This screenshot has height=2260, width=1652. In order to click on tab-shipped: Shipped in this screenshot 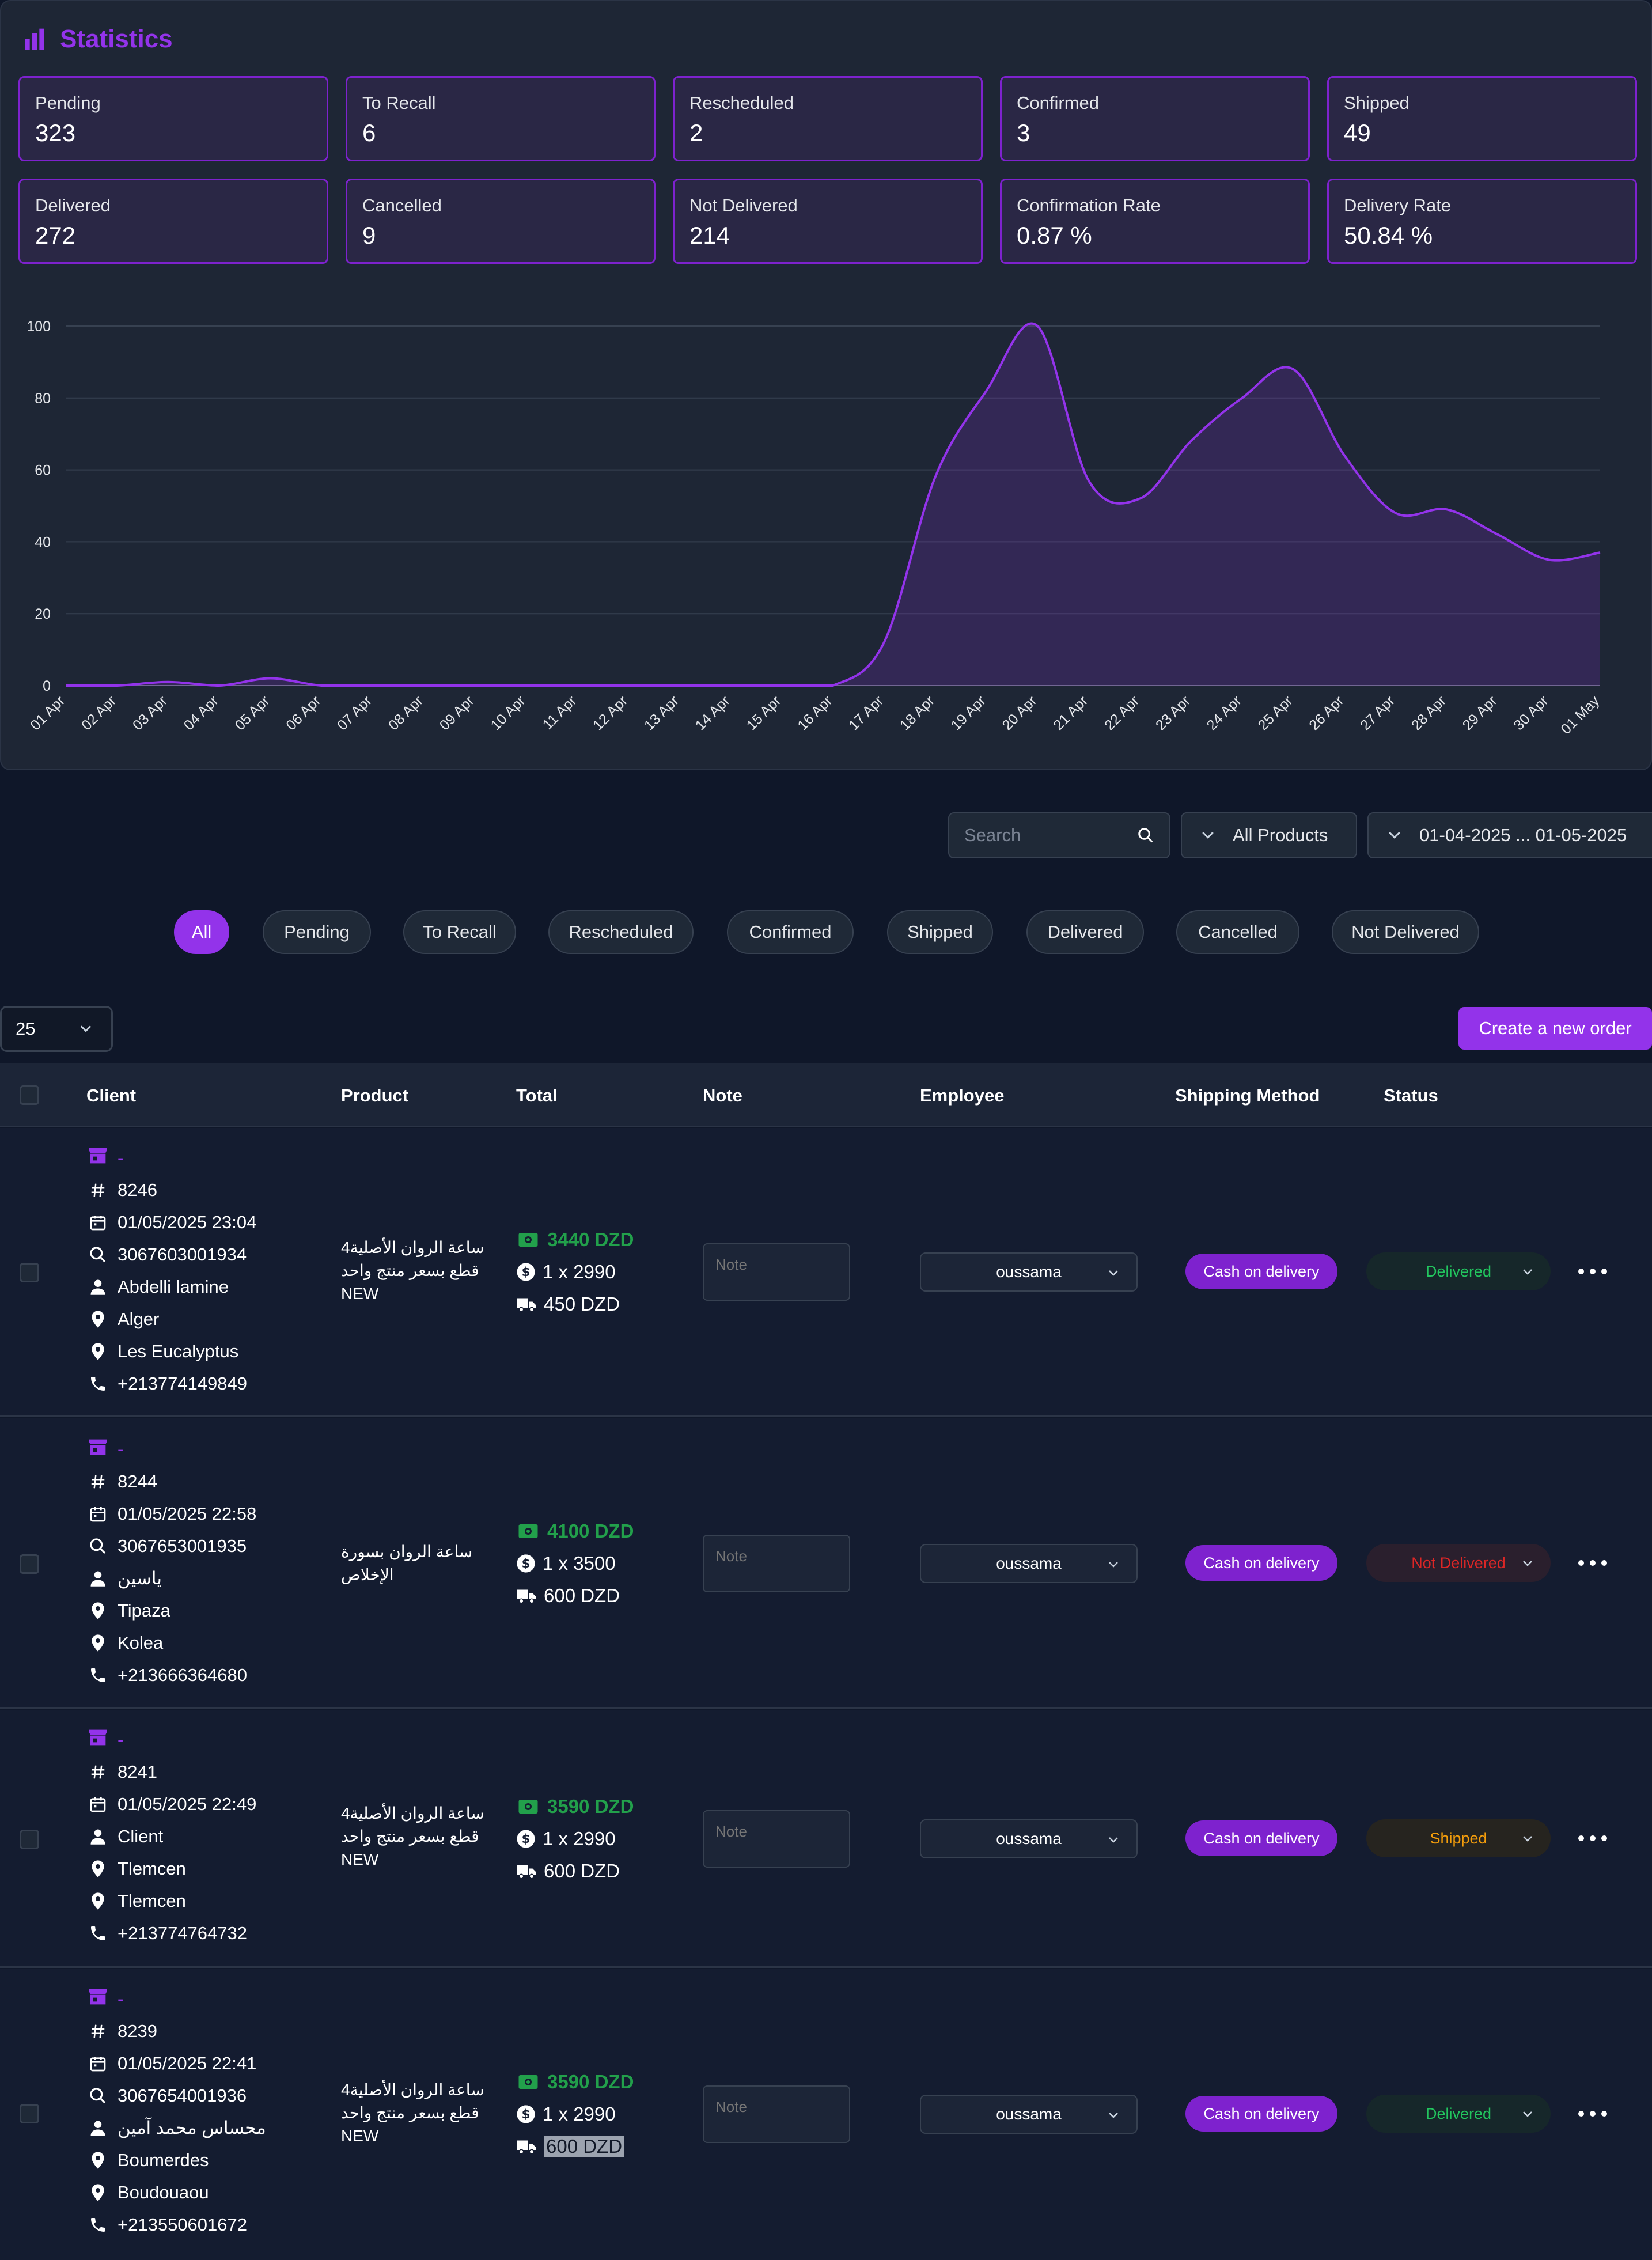, I will do `click(940, 932)`.